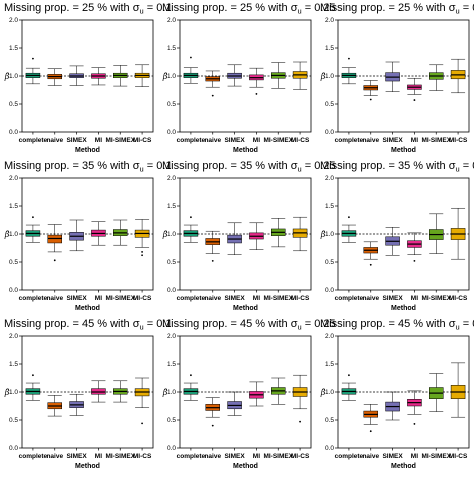 This screenshot has height=477, width=474. I want to click on panel-title: Missing prop. = 25 % with σu = 0.5, so click(397, 9).